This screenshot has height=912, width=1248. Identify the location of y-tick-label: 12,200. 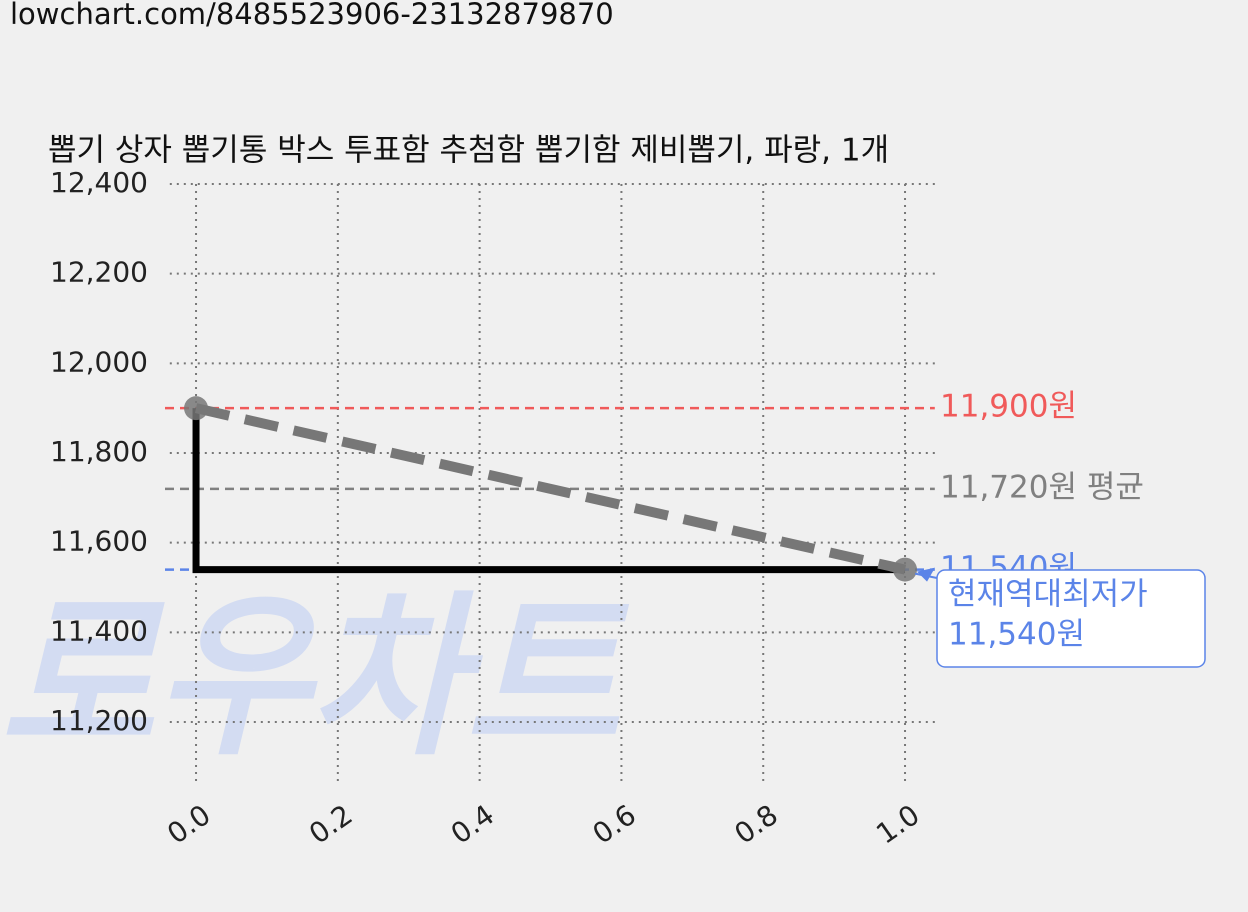
(99, 272).